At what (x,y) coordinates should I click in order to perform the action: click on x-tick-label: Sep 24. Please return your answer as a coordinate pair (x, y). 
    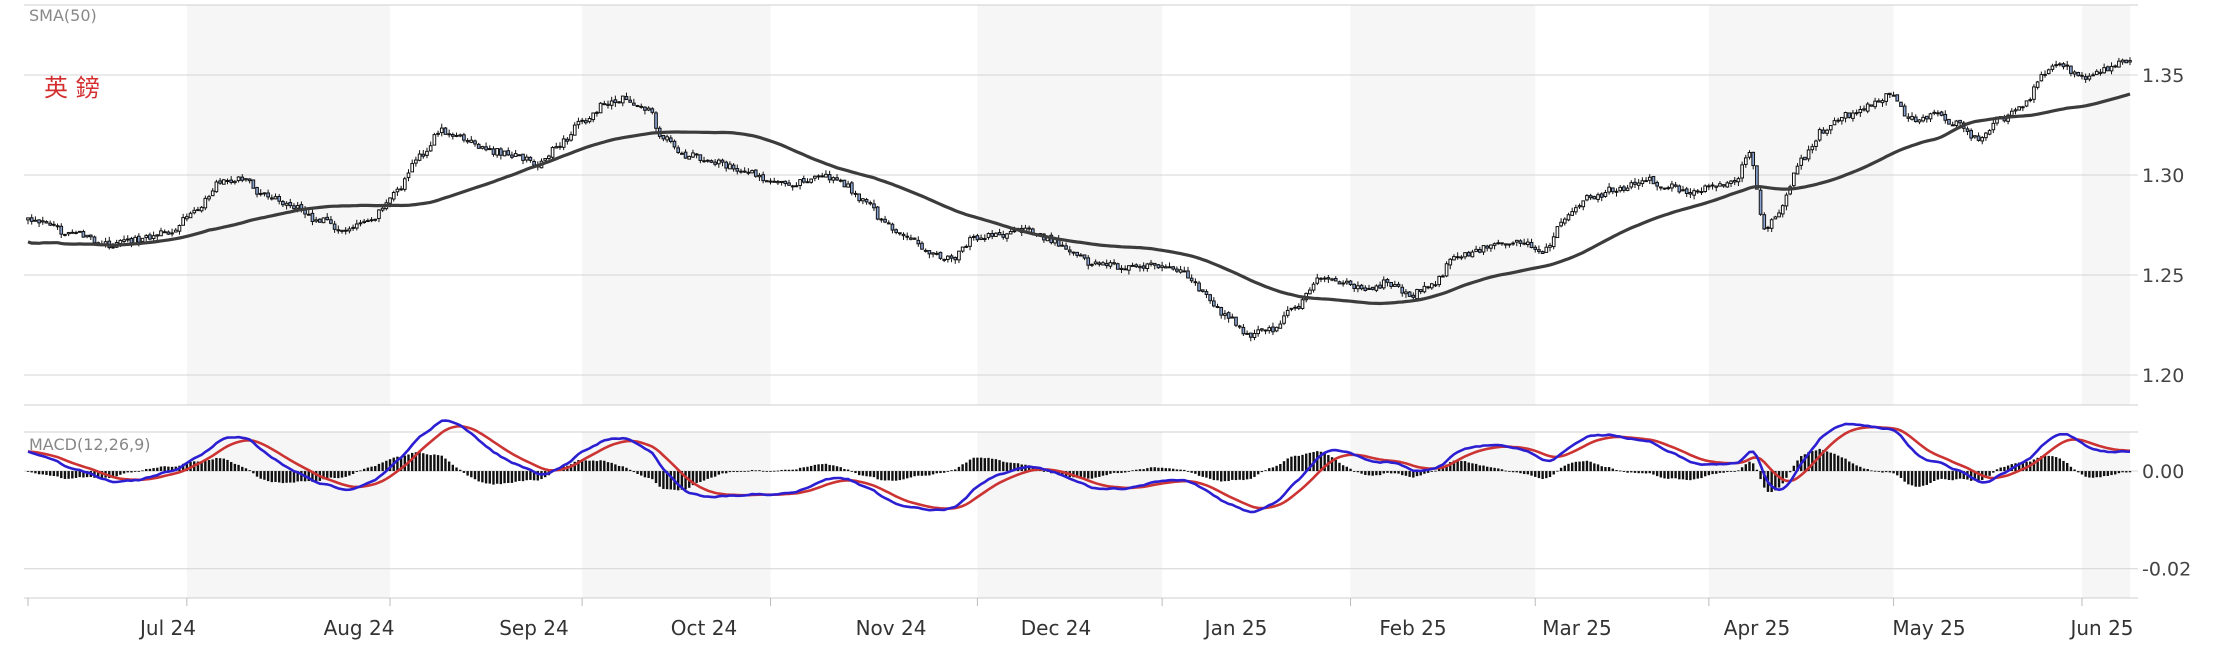
    Looking at the image, I should click on (534, 628).